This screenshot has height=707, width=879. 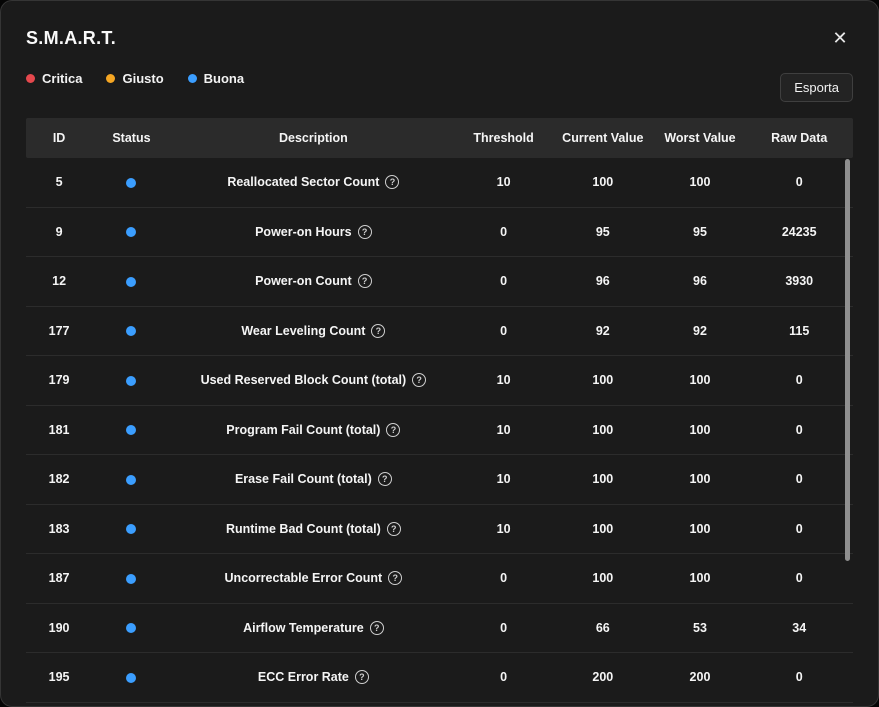 What do you see at coordinates (131, 138) in the screenshot?
I see `col-header-status: Status` at bounding box center [131, 138].